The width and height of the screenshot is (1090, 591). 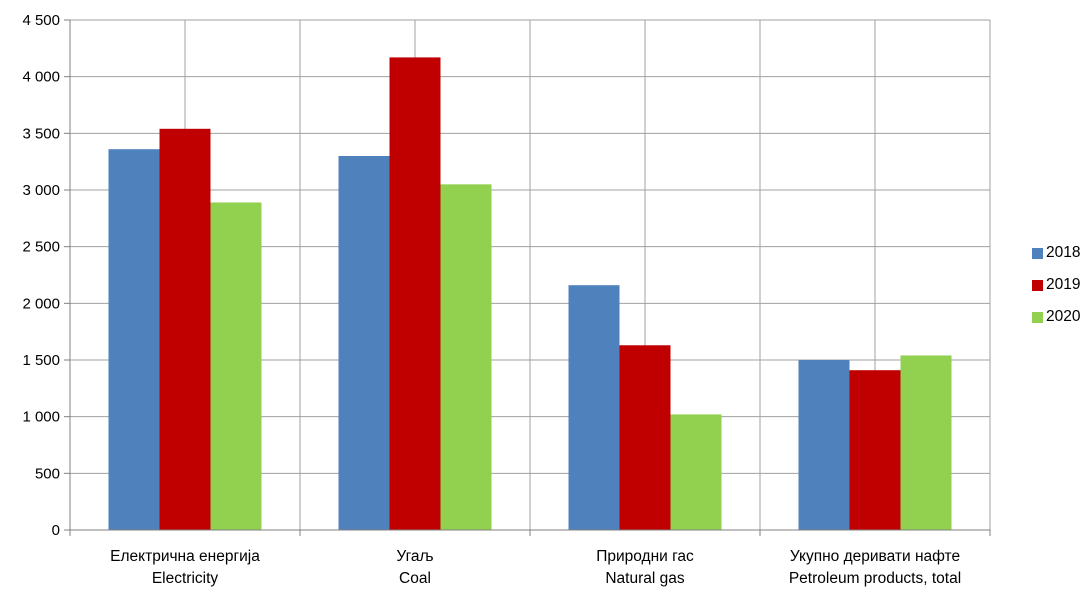 I want to click on x-category-label-3-0: Укупно деривати нафте, so click(x=875, y=556).